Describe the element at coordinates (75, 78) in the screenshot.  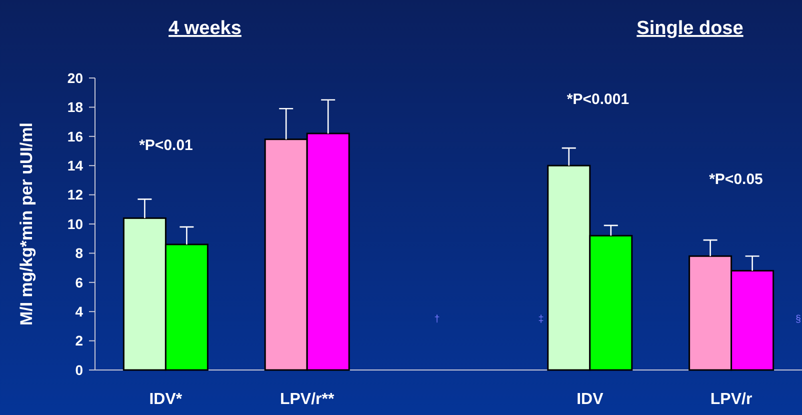
I see `y-tick-label: 20` at that location.